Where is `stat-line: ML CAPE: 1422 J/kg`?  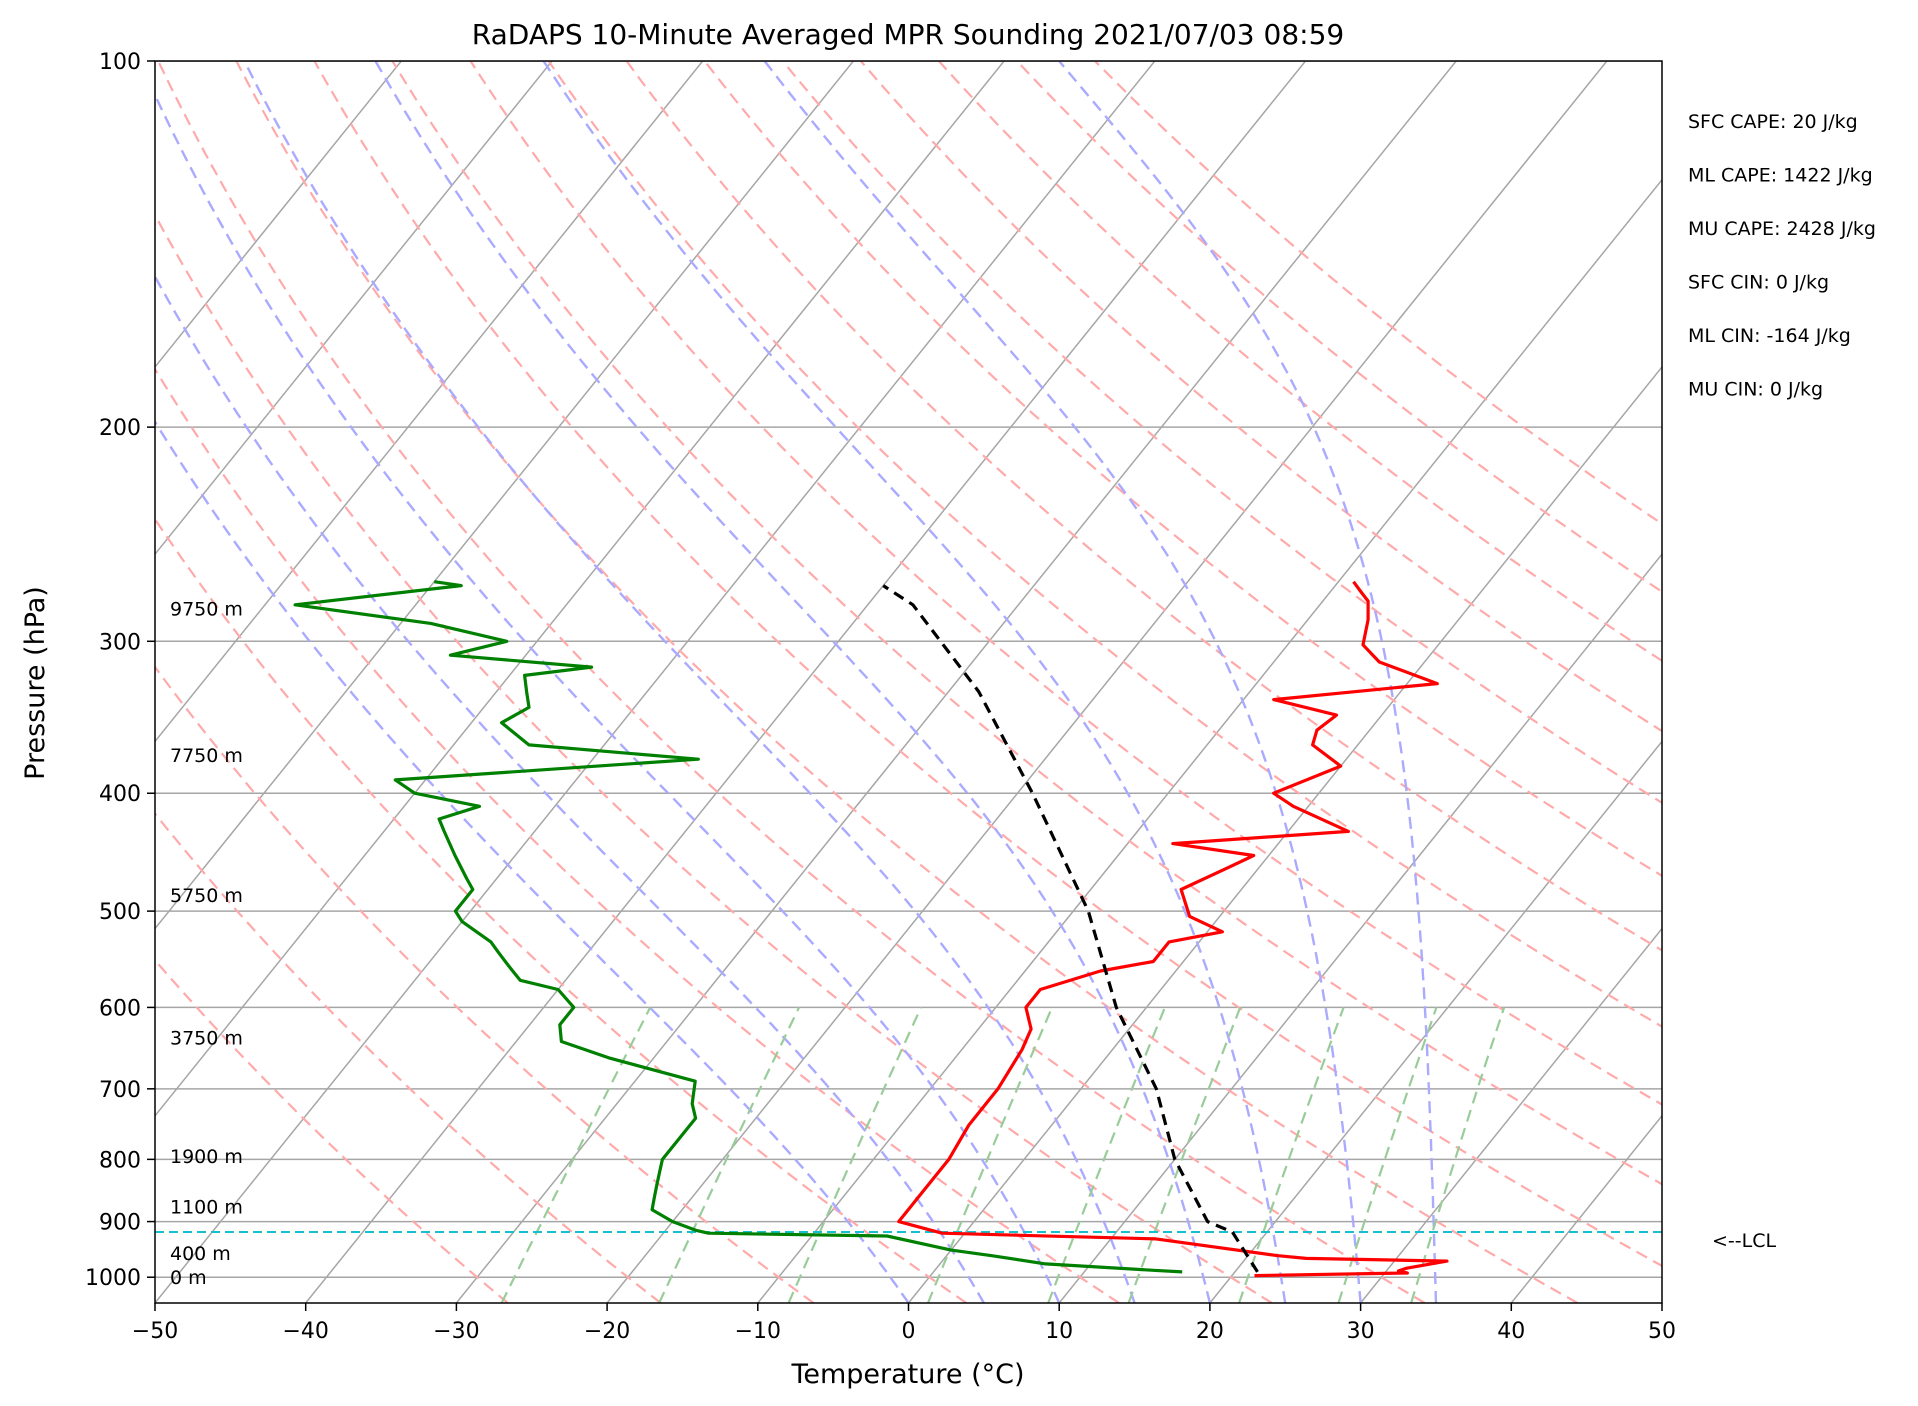 stat-line: ML CAPE: 1422 J/kg is located at coordinates (1780, 176).